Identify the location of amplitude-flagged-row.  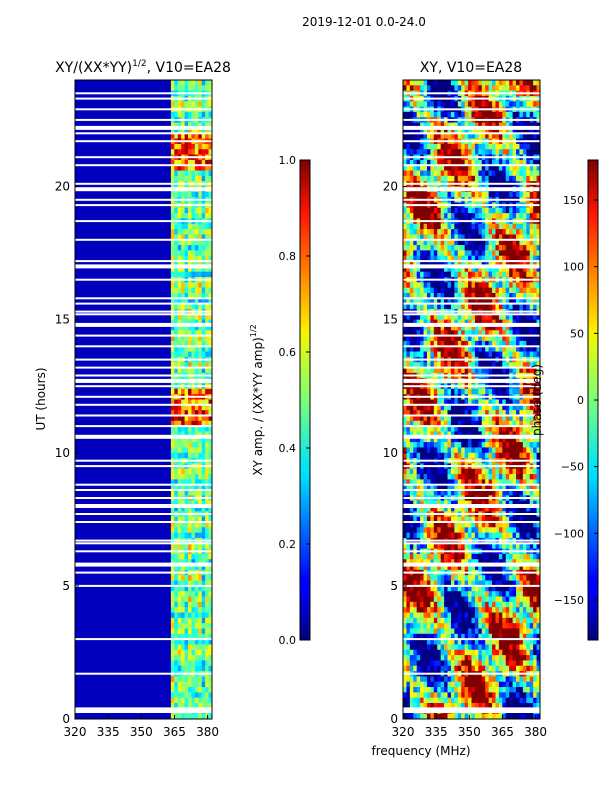
(143, 396).